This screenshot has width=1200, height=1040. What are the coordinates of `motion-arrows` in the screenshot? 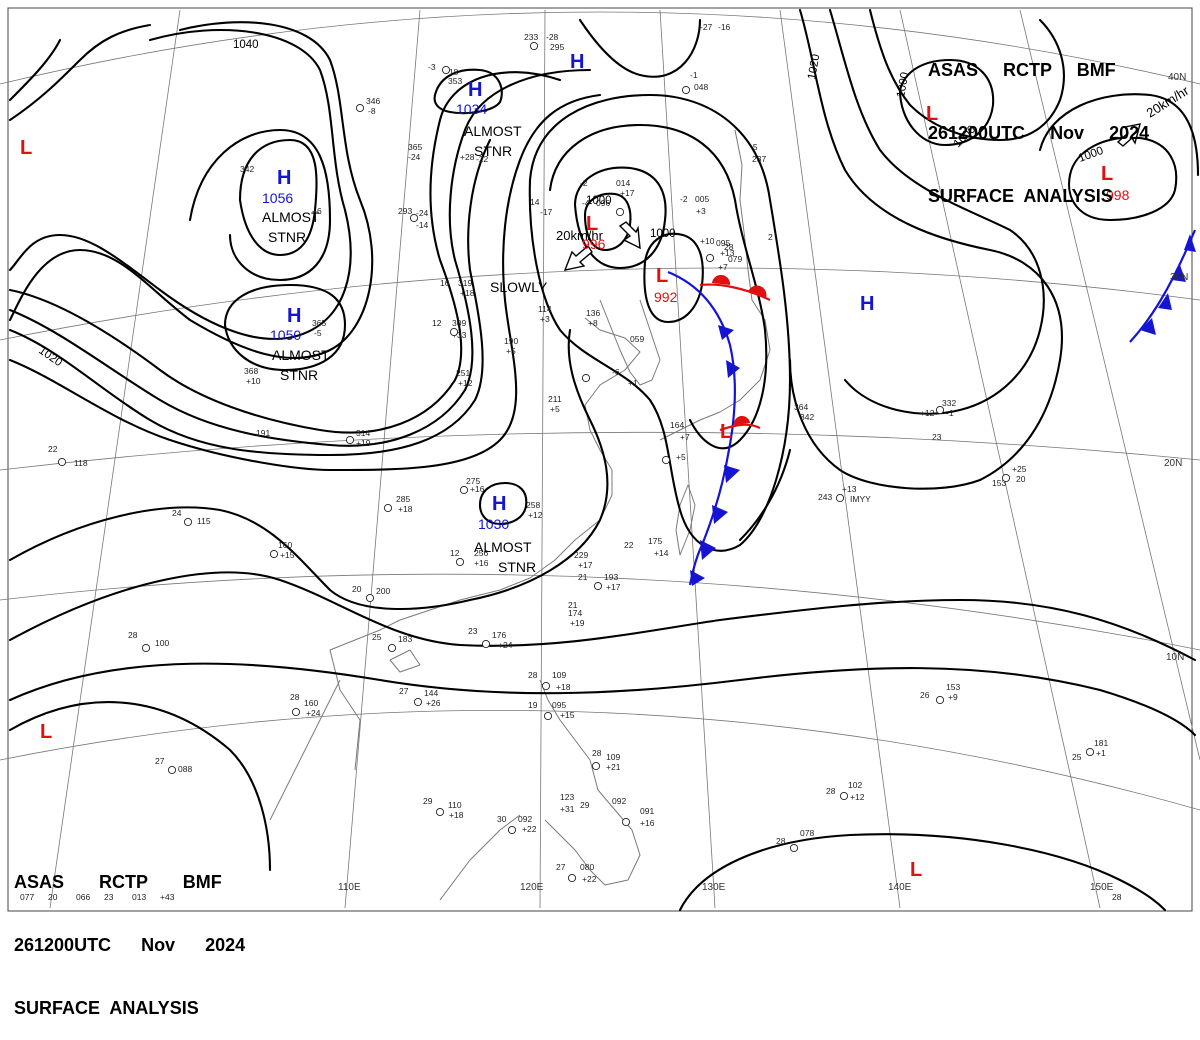 It's located at (852, 197).